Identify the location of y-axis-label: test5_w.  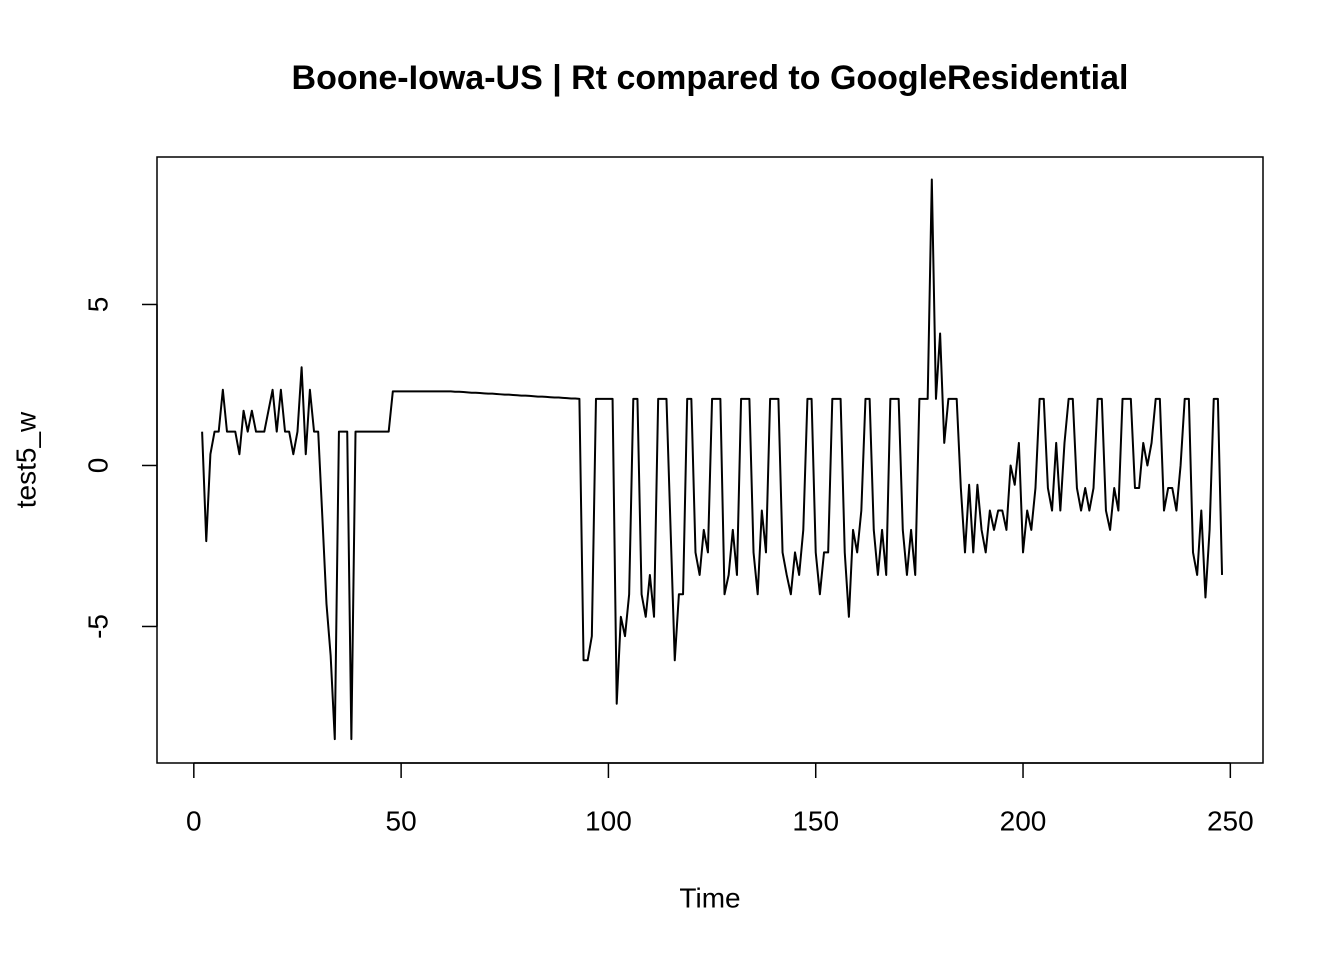
(25, 459).